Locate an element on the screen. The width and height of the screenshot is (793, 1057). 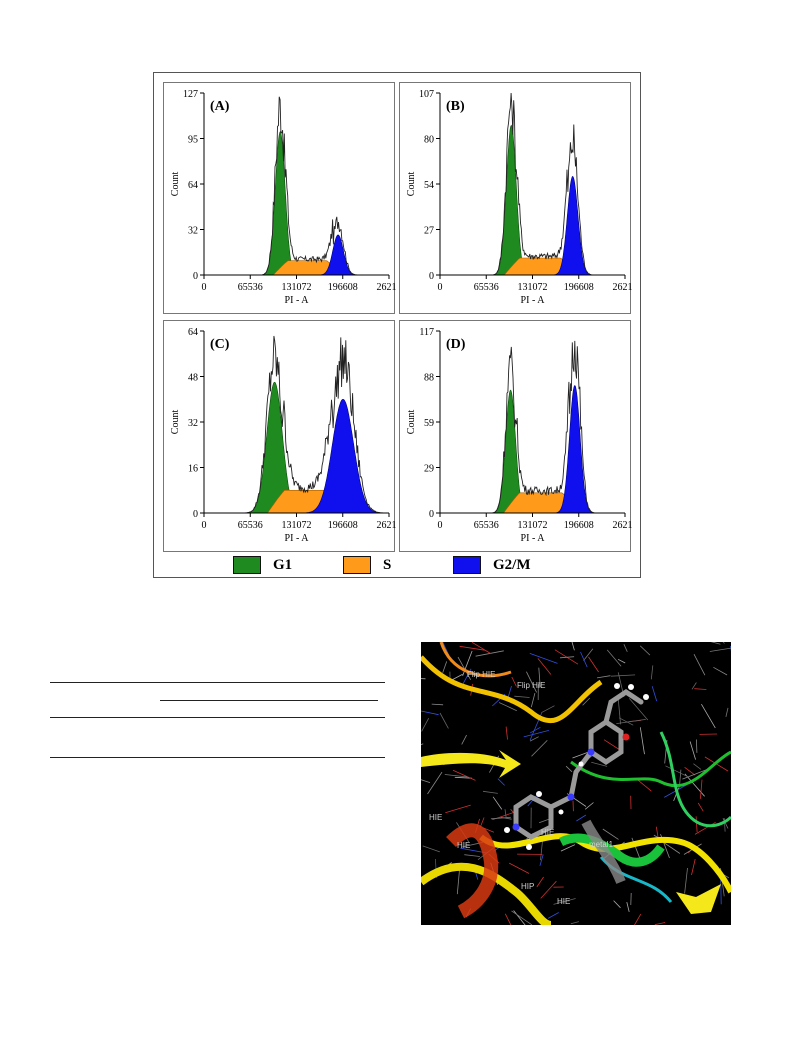
y-tick-label: 95 is located at coordinates (193, 140).